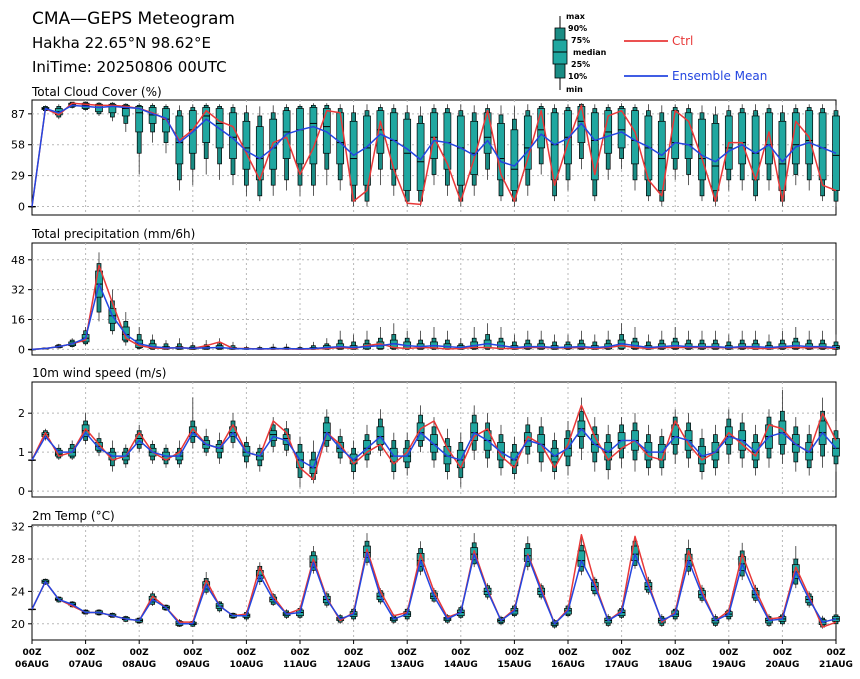 The image size is (860, 679). What do you see at coordinates (18, 290) in the screenshot?
I see `y-tick-label: 32` at bounding box center [18, 290].